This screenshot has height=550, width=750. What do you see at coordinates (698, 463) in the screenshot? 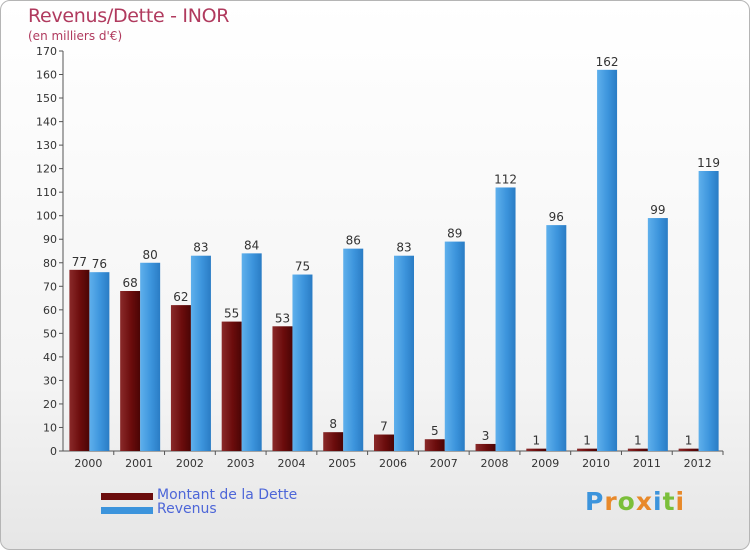
I see `x-tick-label: 2012` at bounding box center [698, 463].